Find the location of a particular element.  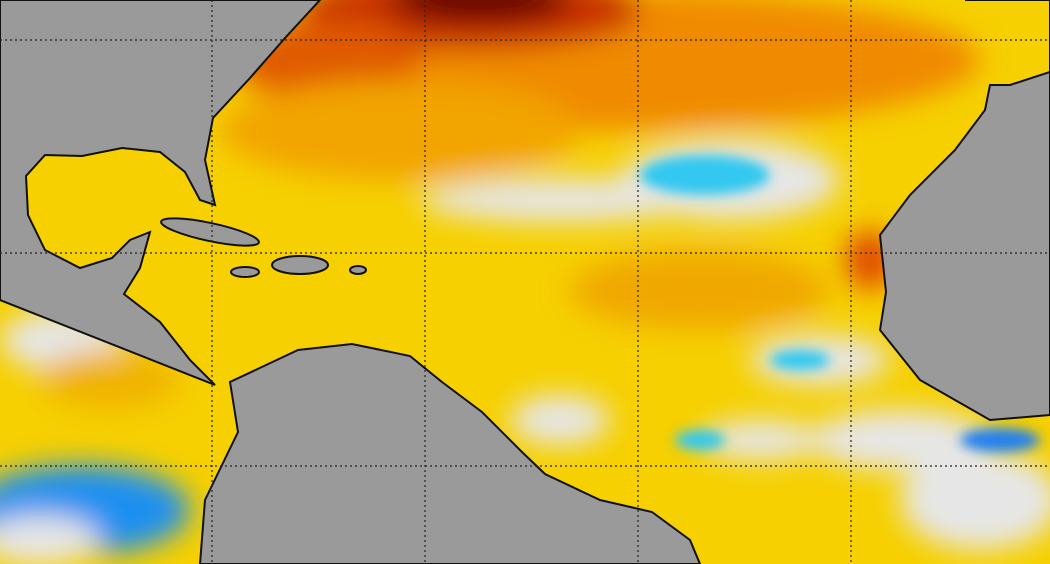

hispaniola is located at coordinates (300, 265).